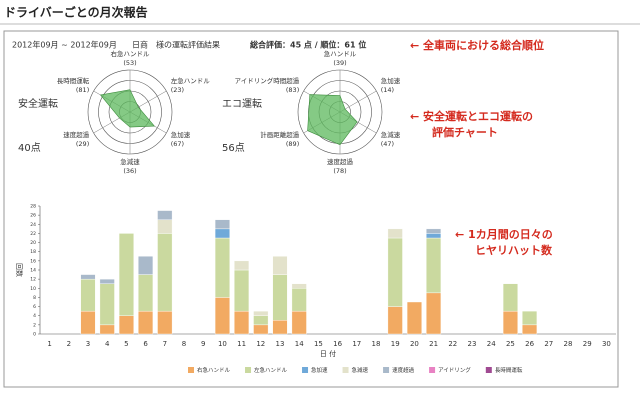 This screenshot has height=400, width=640. What do you see at coordinates (337, 344) in the screenshot?
I see `x-tick-label: 16` at bounding box center [337, 344].